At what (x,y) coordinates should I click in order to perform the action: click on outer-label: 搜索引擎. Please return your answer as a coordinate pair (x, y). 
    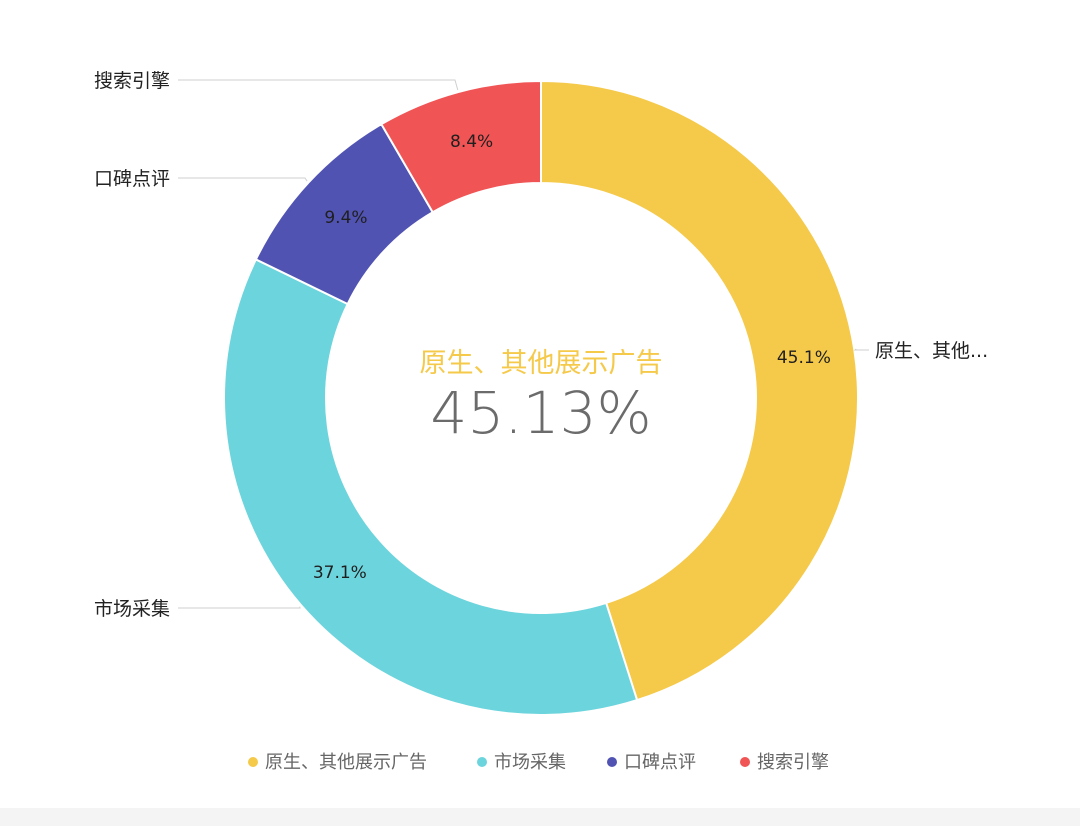
    Looking at the image, I should click on (132, 81).